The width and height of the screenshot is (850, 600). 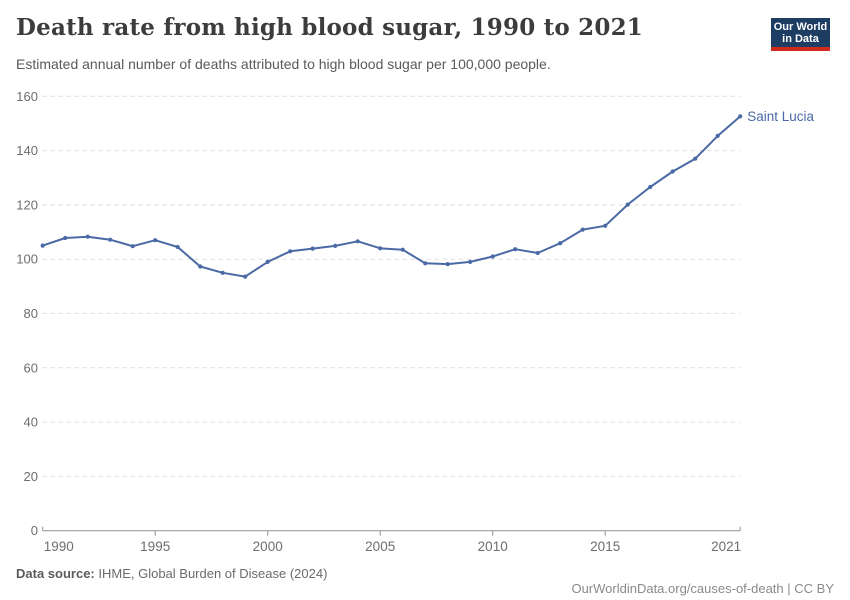 I want to click on y-tick-label: 20, so click(x=31, y=476).